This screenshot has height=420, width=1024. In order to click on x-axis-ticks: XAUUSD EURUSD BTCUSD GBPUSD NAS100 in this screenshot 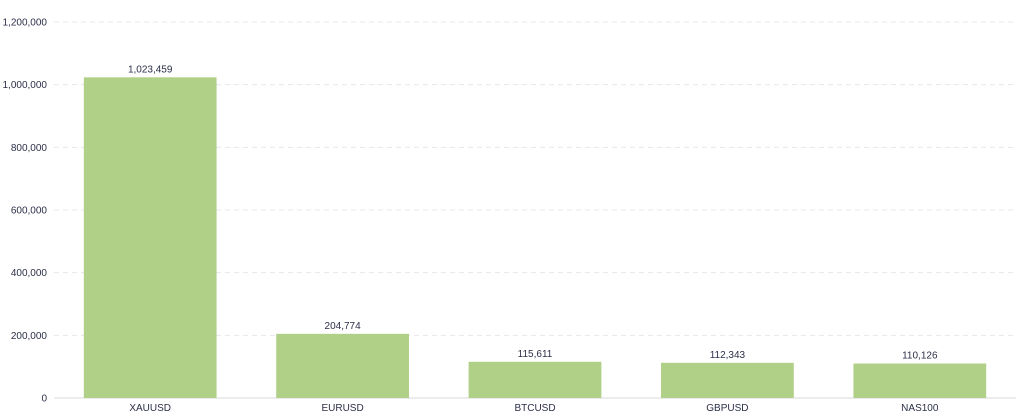, I will do `click(534, 408)`.